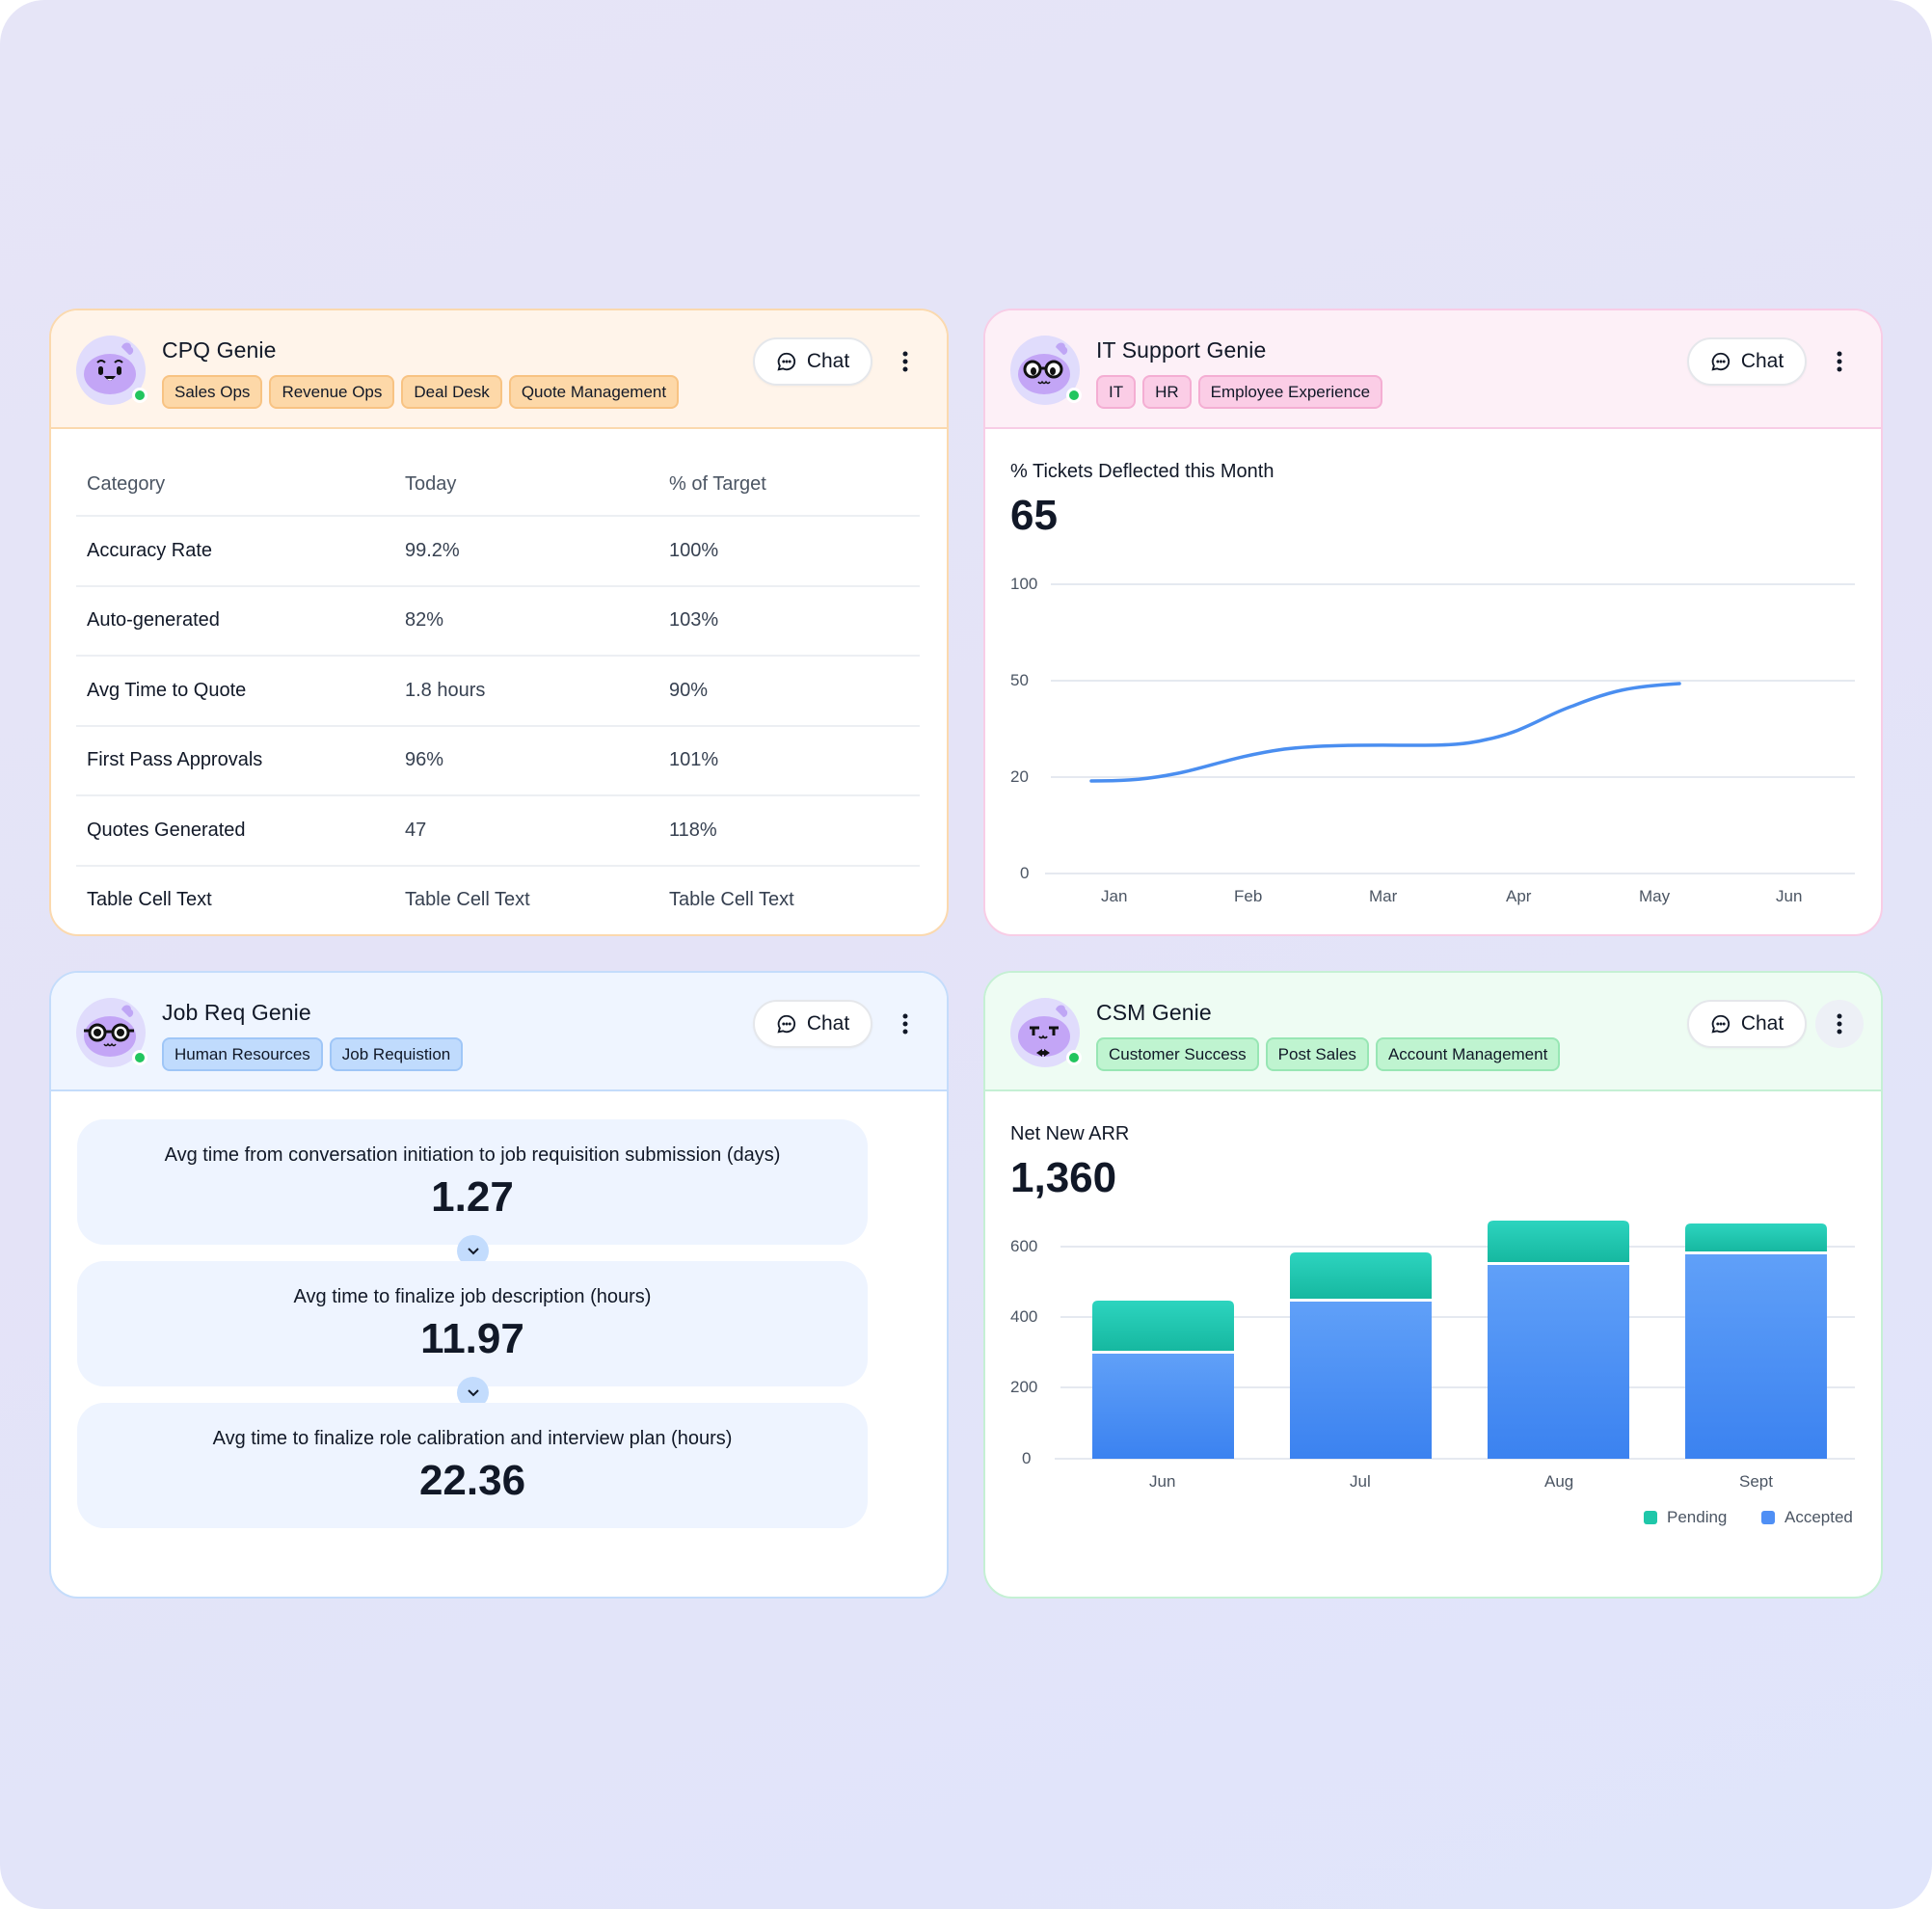  What do you see at coordinates (237, 1013) in the screenshot?
I see `card-title: Job Req Genie` at bounding box center [237, 1013].